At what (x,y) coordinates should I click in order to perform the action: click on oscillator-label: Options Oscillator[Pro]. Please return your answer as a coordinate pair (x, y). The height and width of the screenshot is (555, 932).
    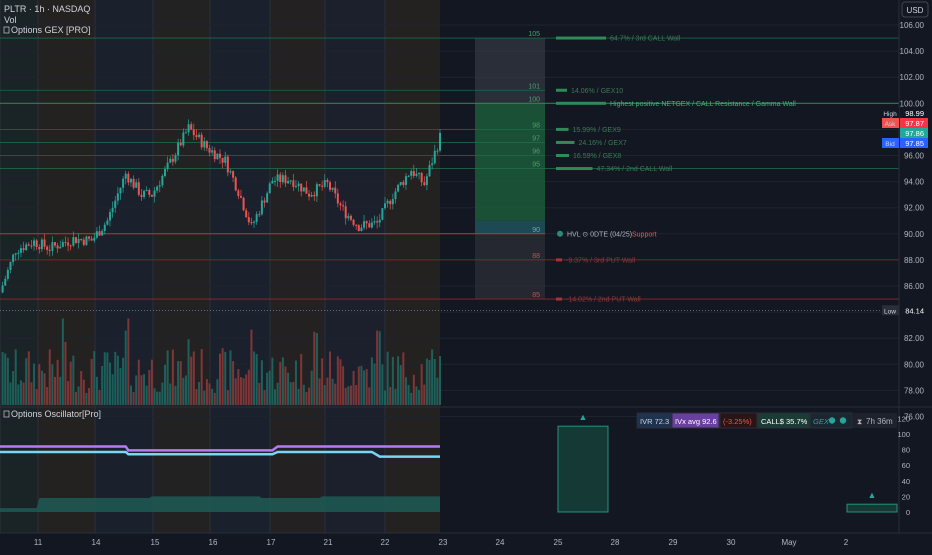
    Looking at the image, I should click on (56, 414).